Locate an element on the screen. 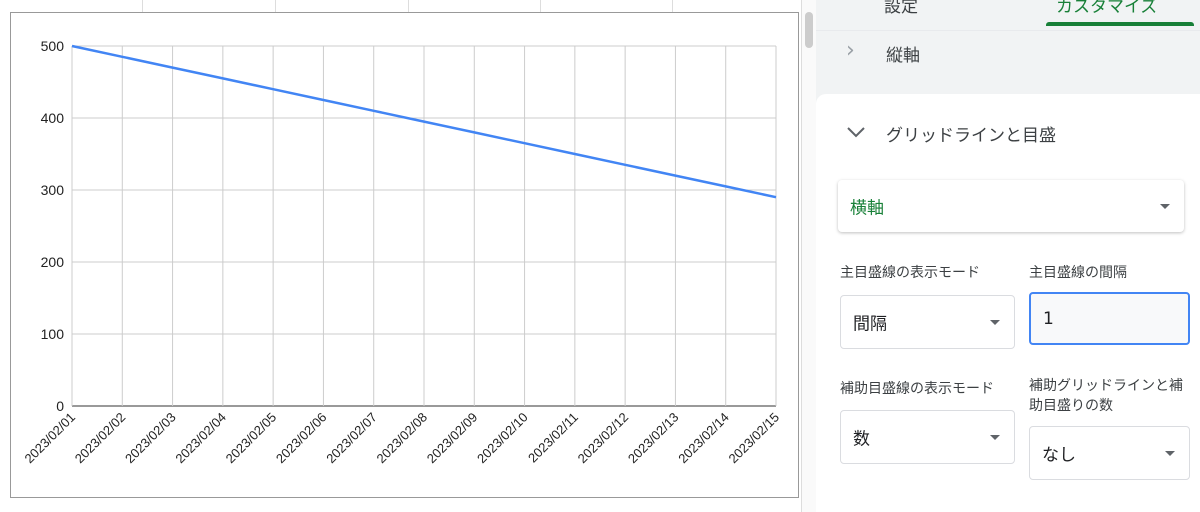 The width and height of the screenshot is (1200, 512). x-tick-label: 2023/02/07 is located at coordinates (351, 438).